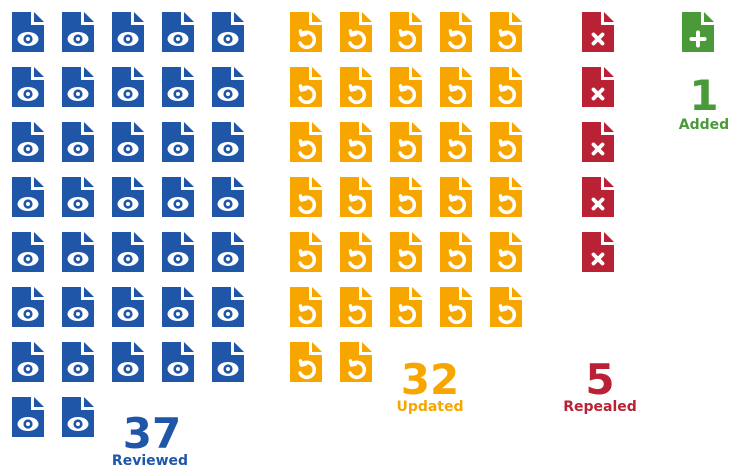 This screenshot has width=736, height=472. What do you see at coordinates (429, 407) in the screenshot?
I see `group-label: Updated` at bounding box center [429, 407].